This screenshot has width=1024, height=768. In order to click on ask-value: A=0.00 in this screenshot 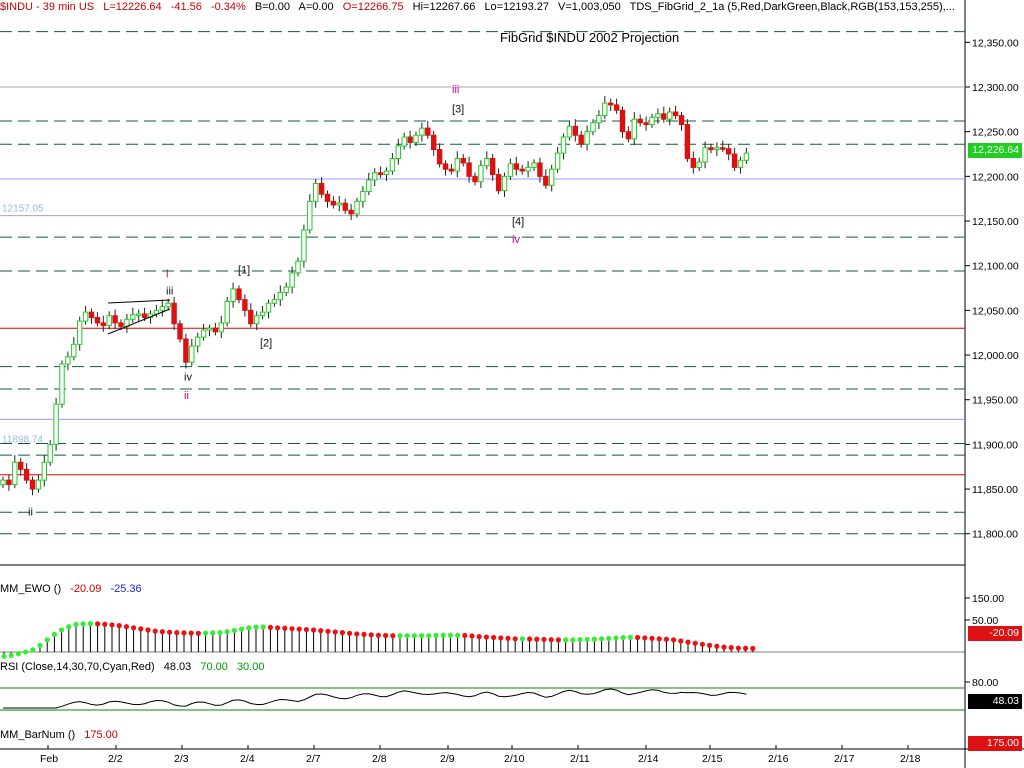, I will do `click(316, 7)`.